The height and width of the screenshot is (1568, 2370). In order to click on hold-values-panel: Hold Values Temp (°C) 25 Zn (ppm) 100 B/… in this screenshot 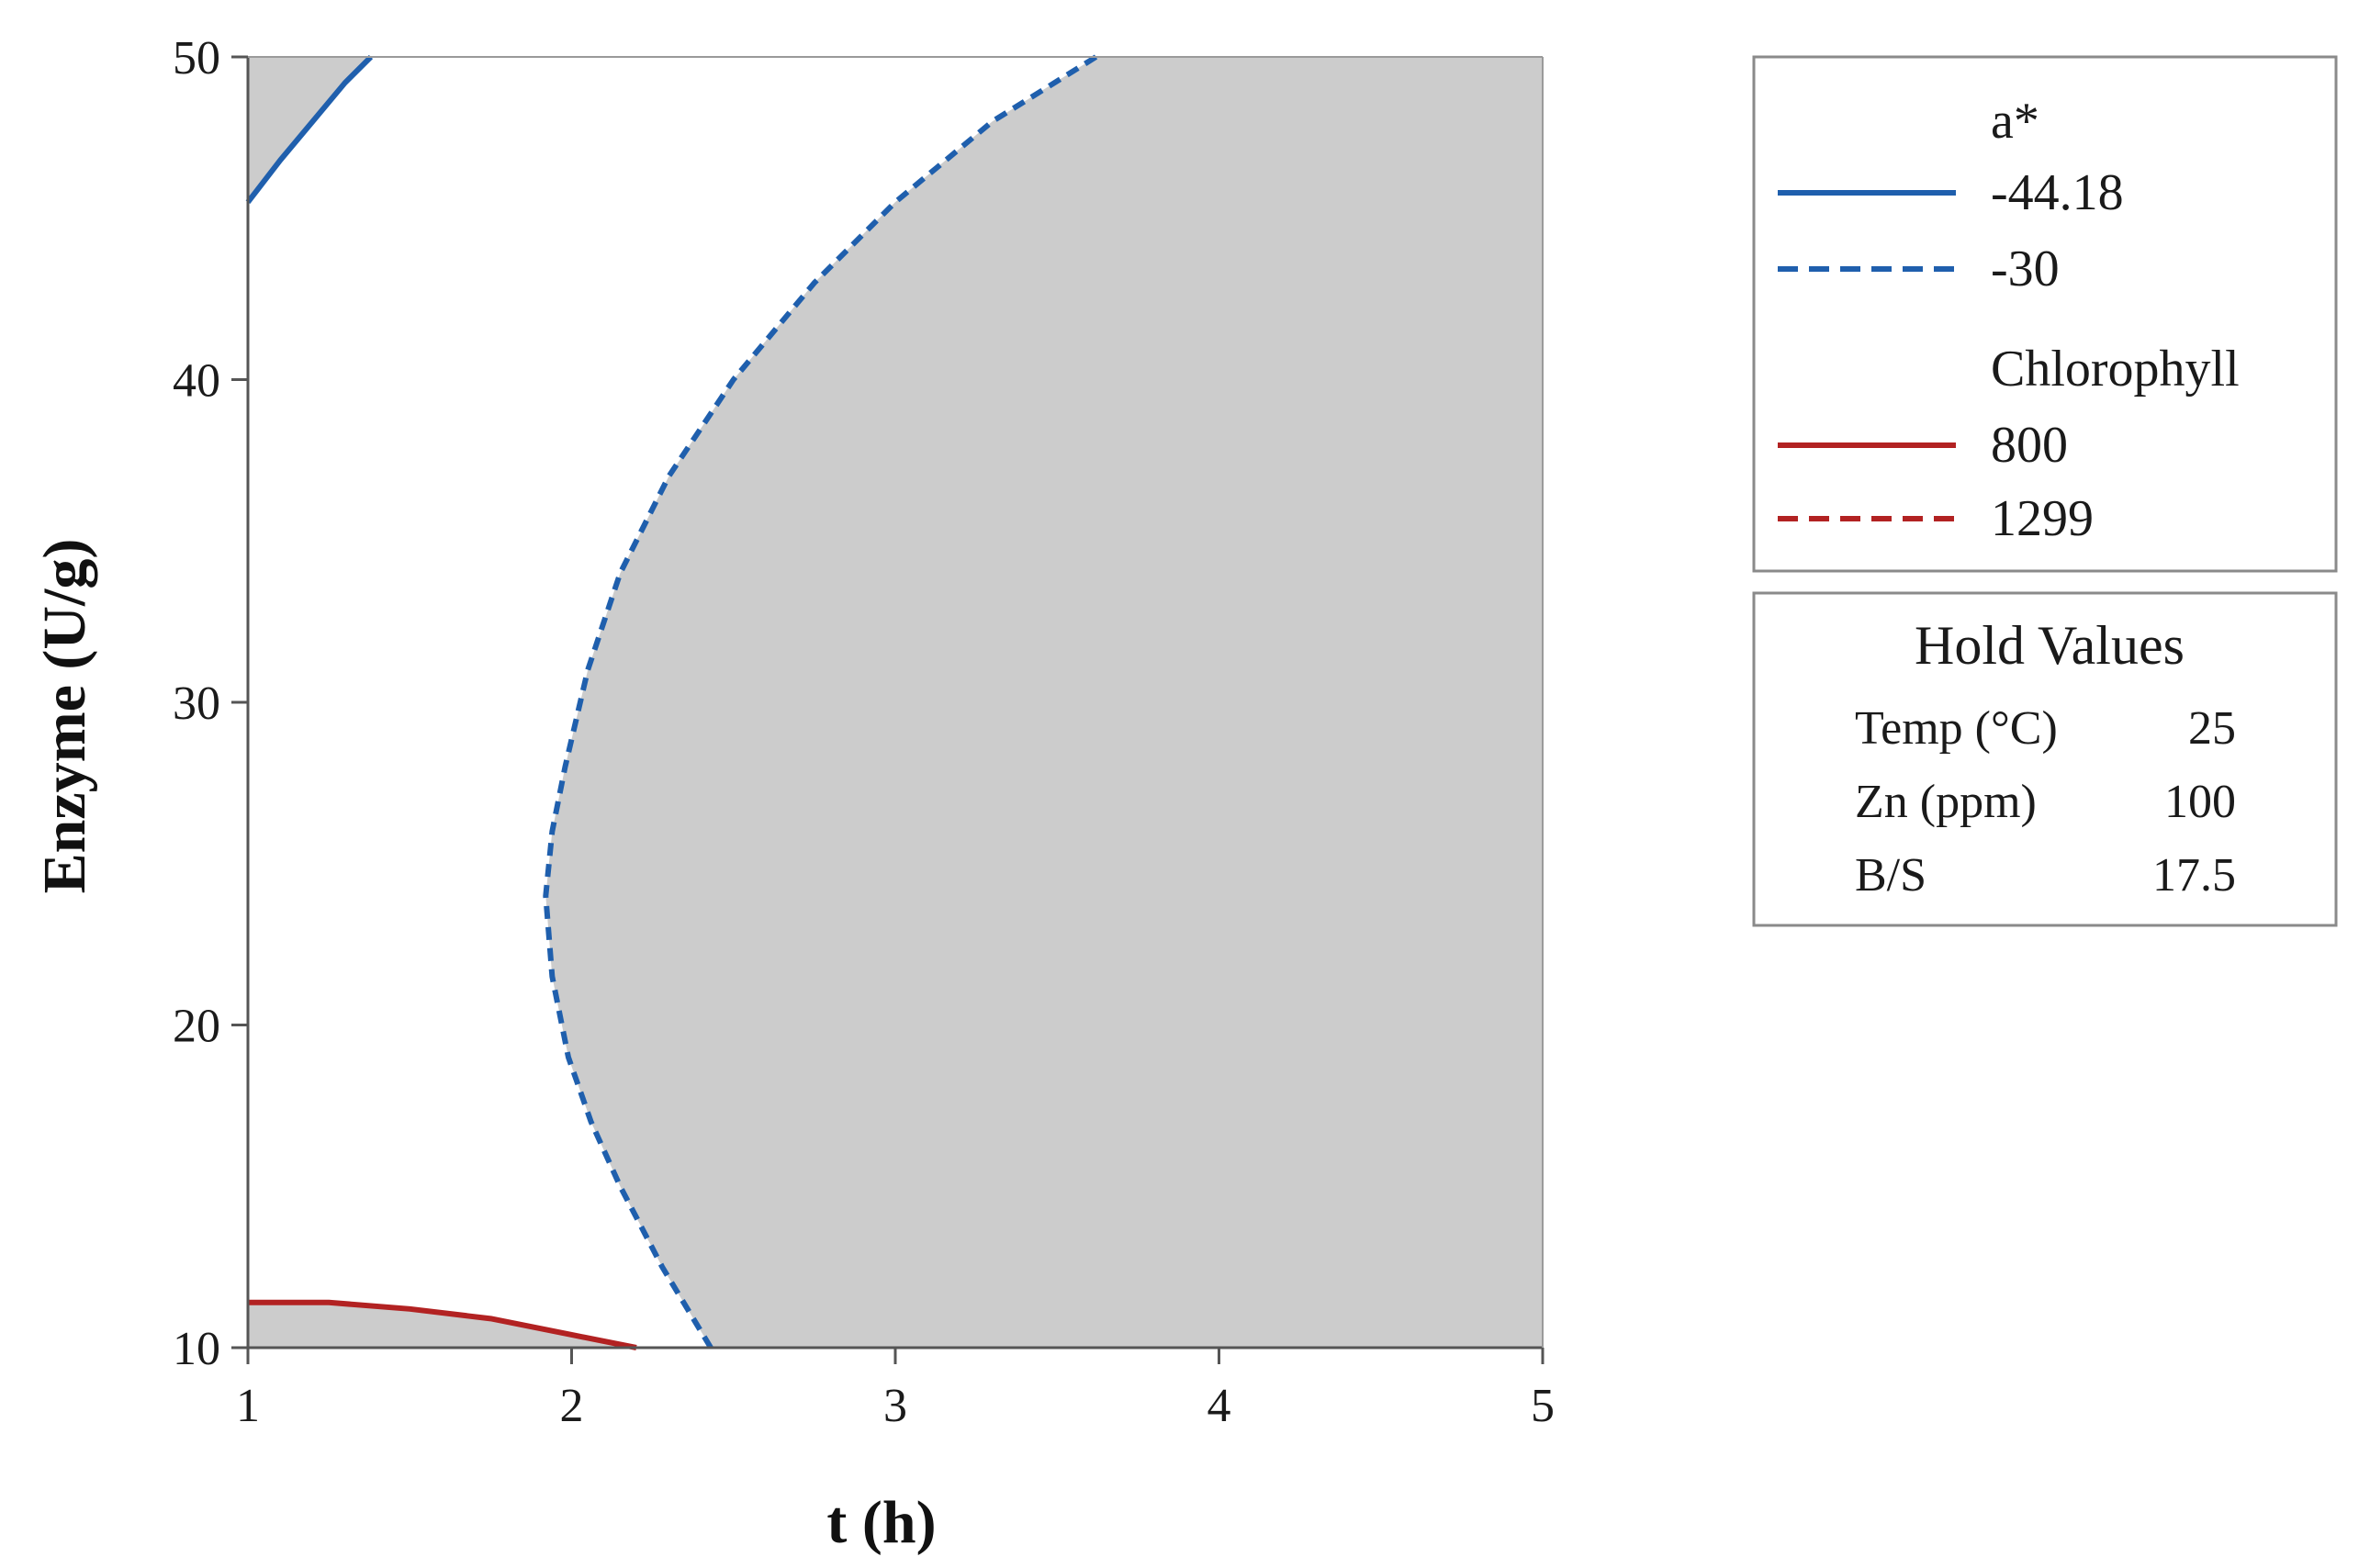, I will do `click(2045, 759)`.